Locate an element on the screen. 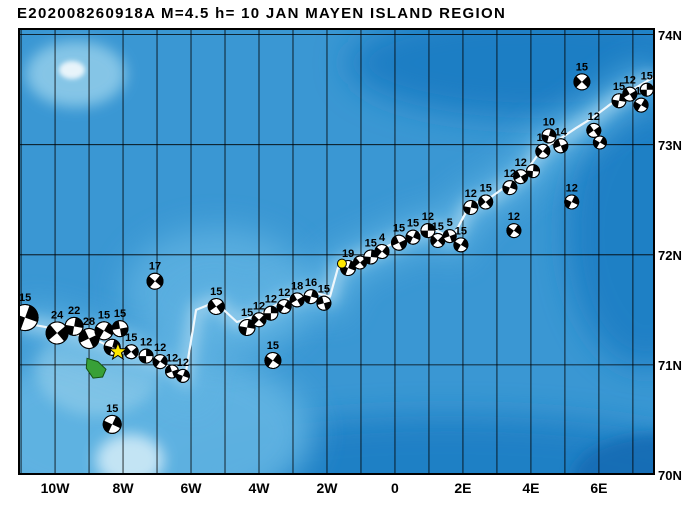  focal-mechanism-label: 4 is located at coordinates (382, 238).